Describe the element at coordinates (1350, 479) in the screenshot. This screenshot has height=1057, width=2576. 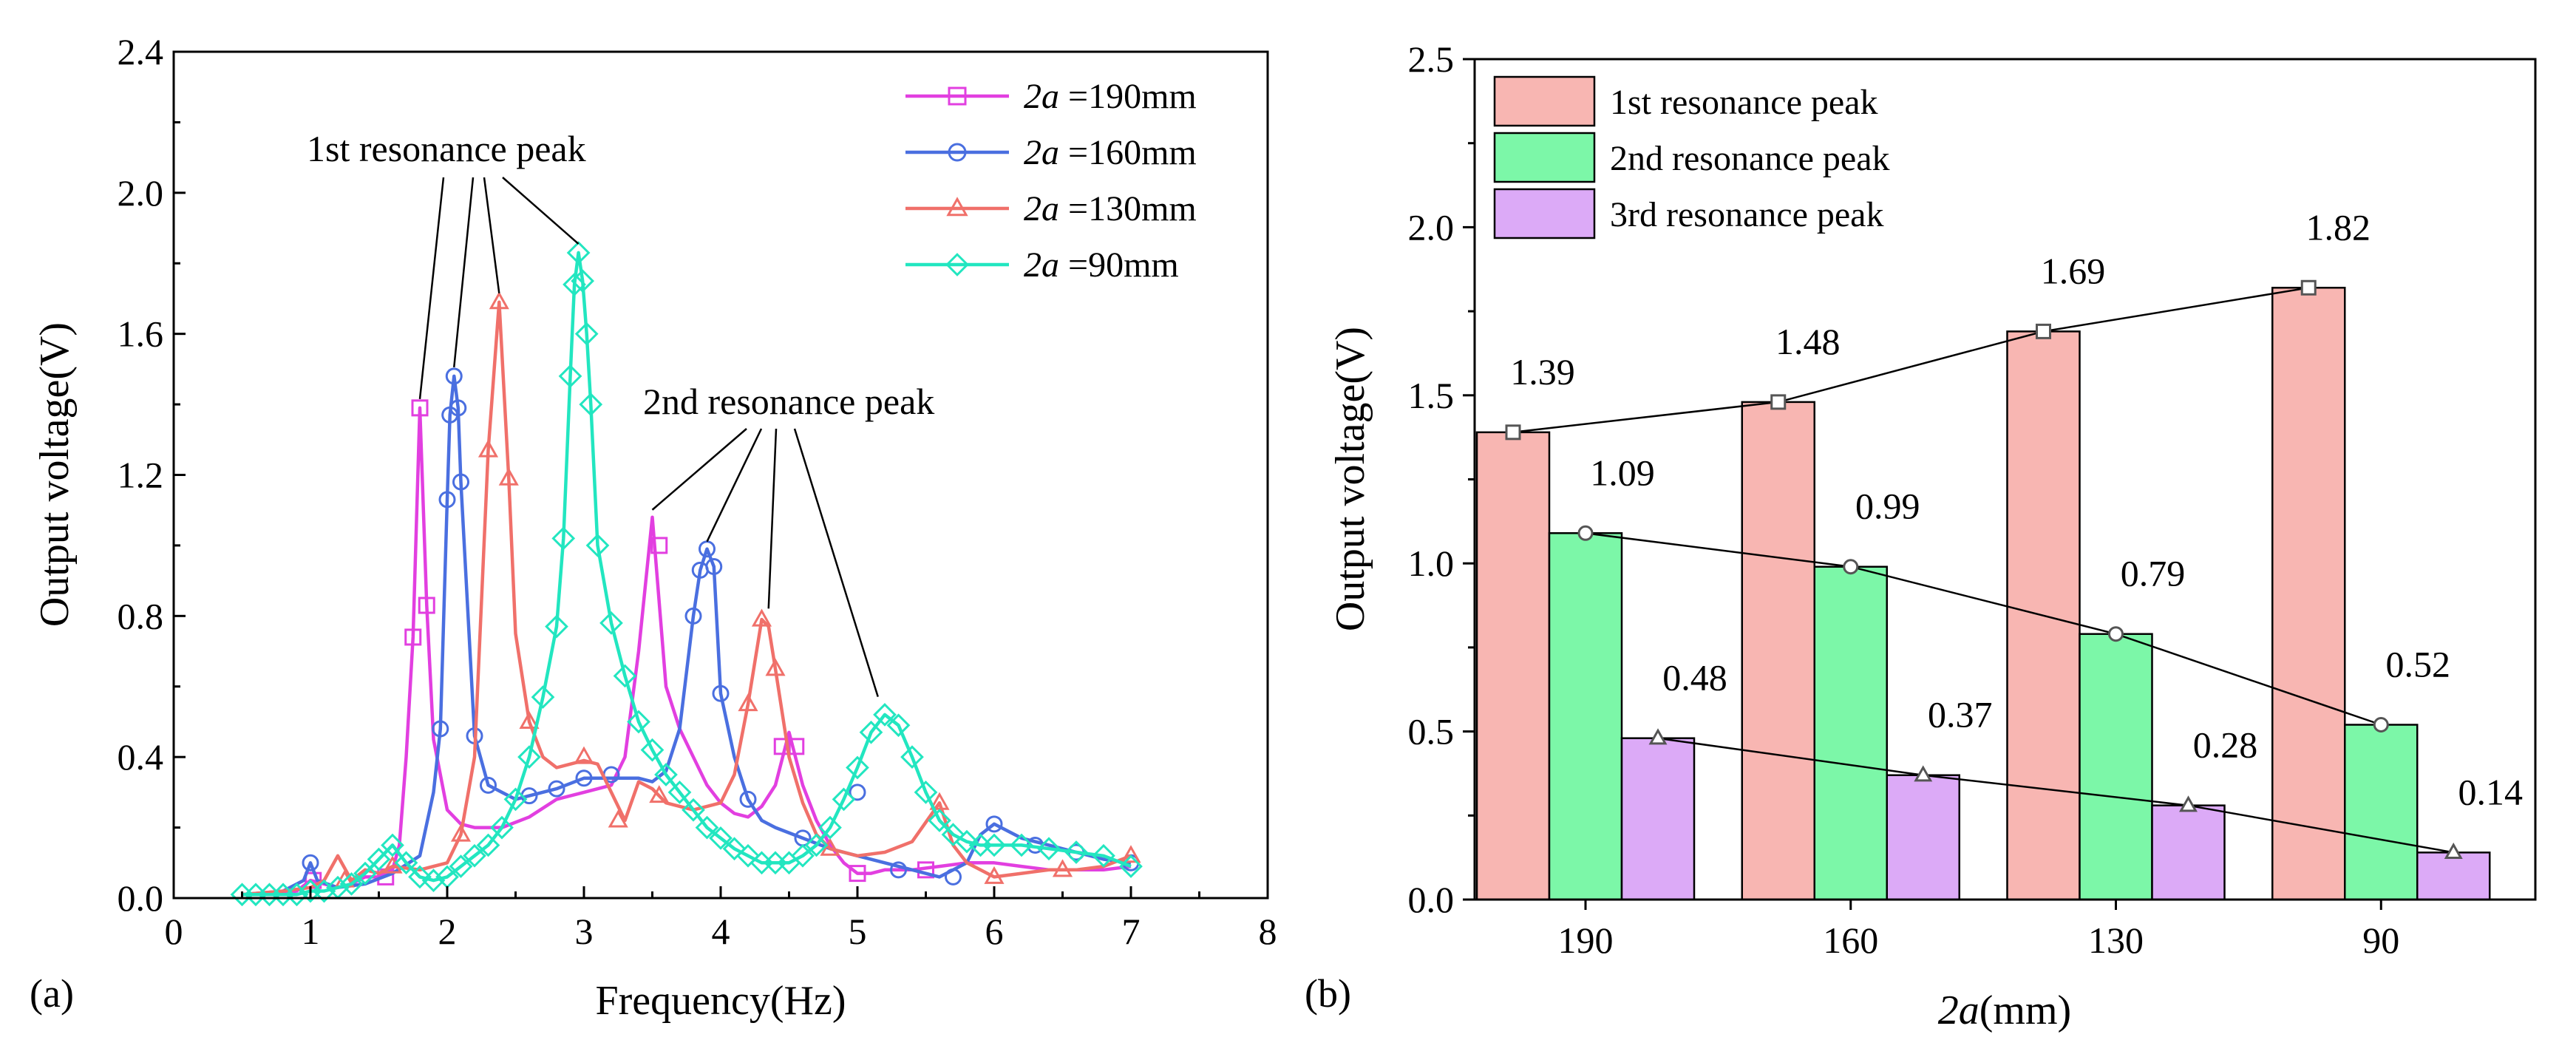
I see `panel-b-y-axis-label: Output voltage(V)` at that location.